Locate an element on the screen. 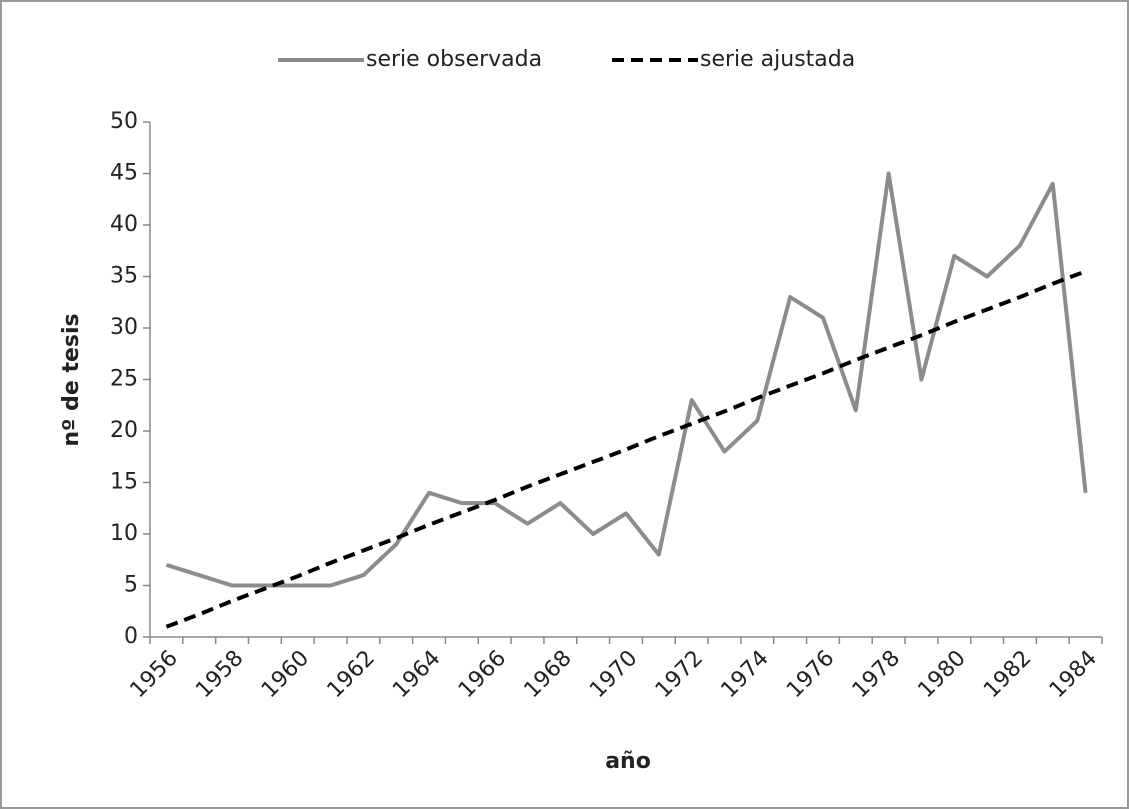  y-tick-label: 5 is located at coordinates (131, 585).